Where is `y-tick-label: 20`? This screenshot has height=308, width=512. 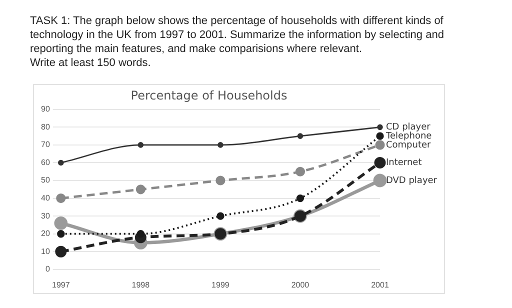 y-tick-label: 20 is located at coordinates (45, 233).